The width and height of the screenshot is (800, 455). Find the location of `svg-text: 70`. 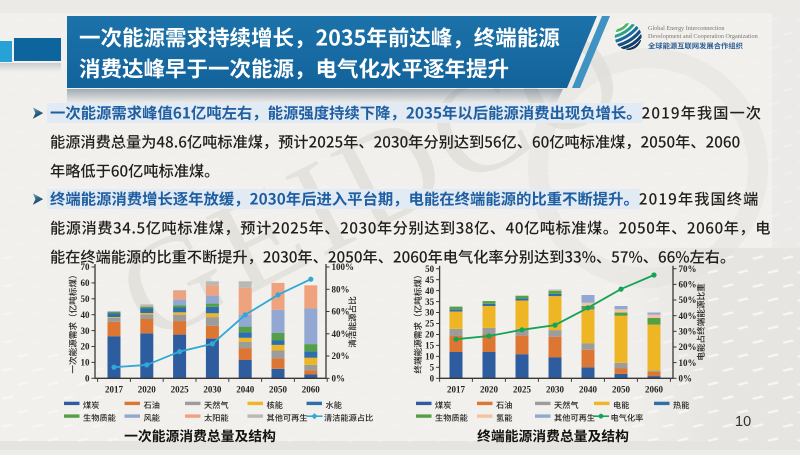

svg-text: 70 is located at coordinates (86, 267).